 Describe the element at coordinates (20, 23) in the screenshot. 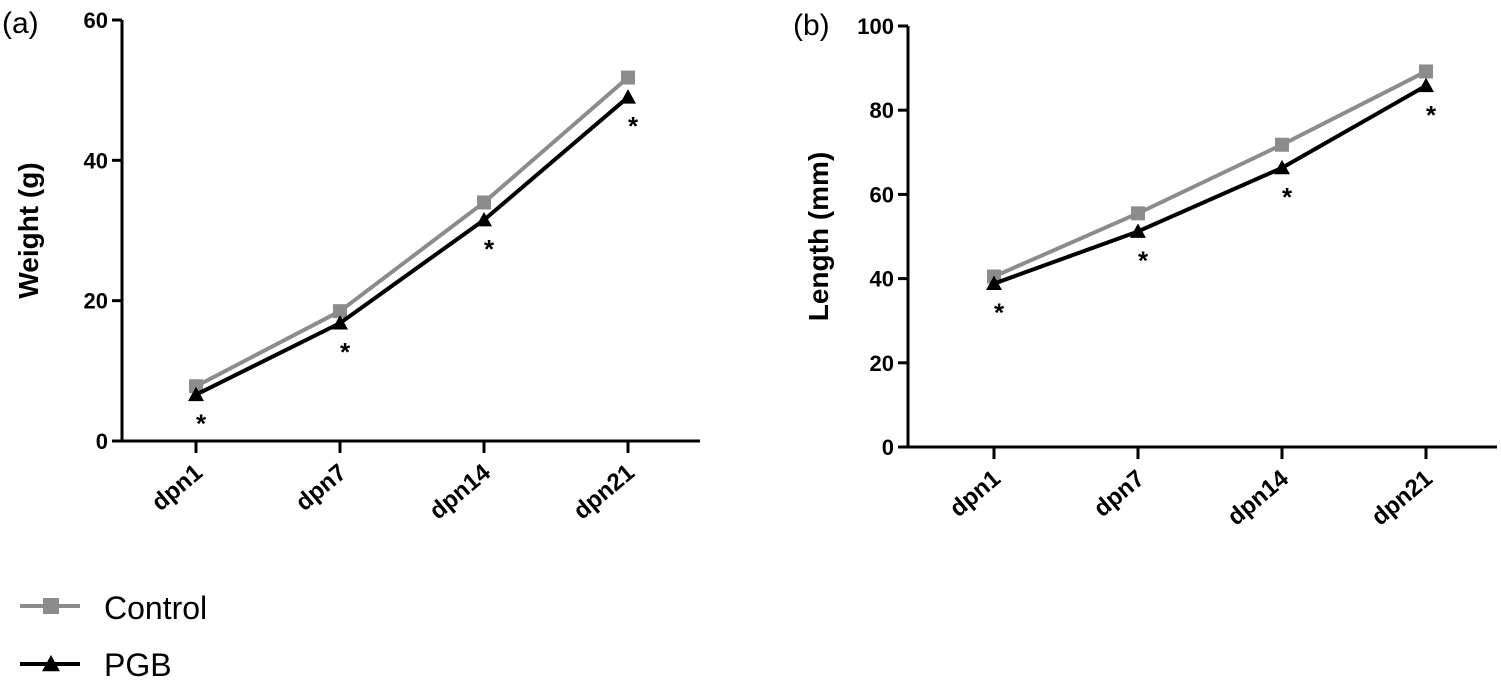

I see `panel-label: (a)` at that location.